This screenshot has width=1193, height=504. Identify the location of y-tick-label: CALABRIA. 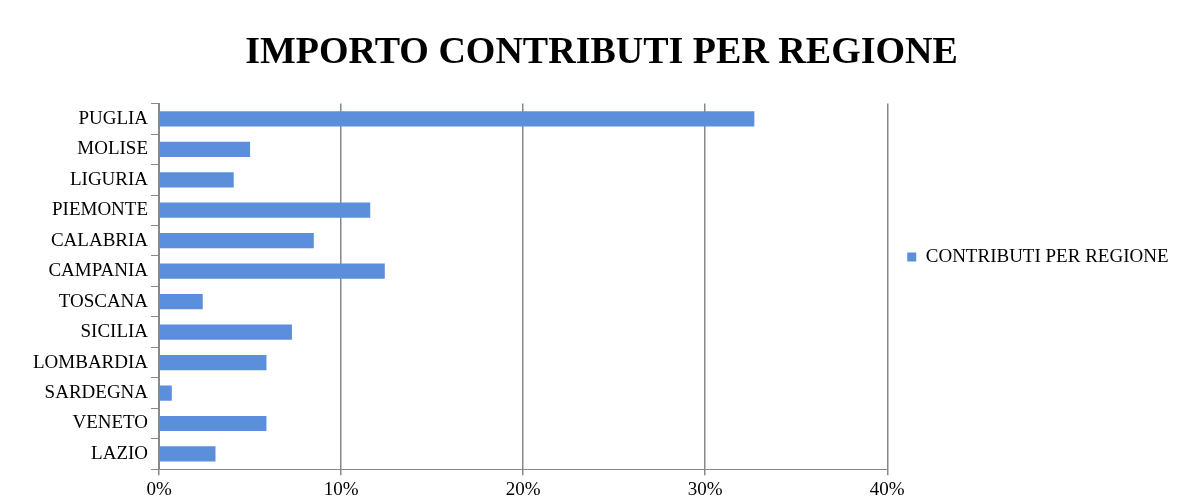
(99, 239).